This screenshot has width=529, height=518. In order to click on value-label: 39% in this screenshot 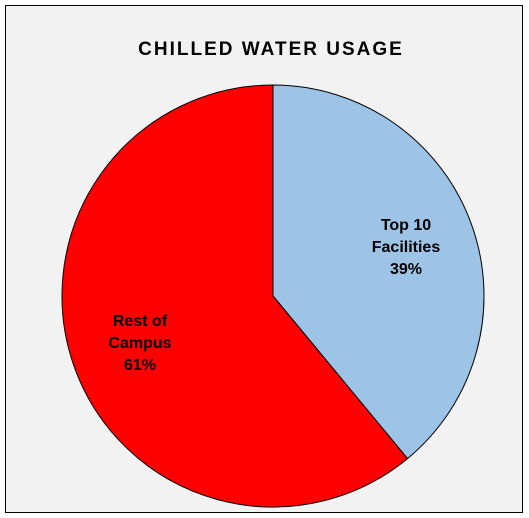, I will do `click(406, 270)`.